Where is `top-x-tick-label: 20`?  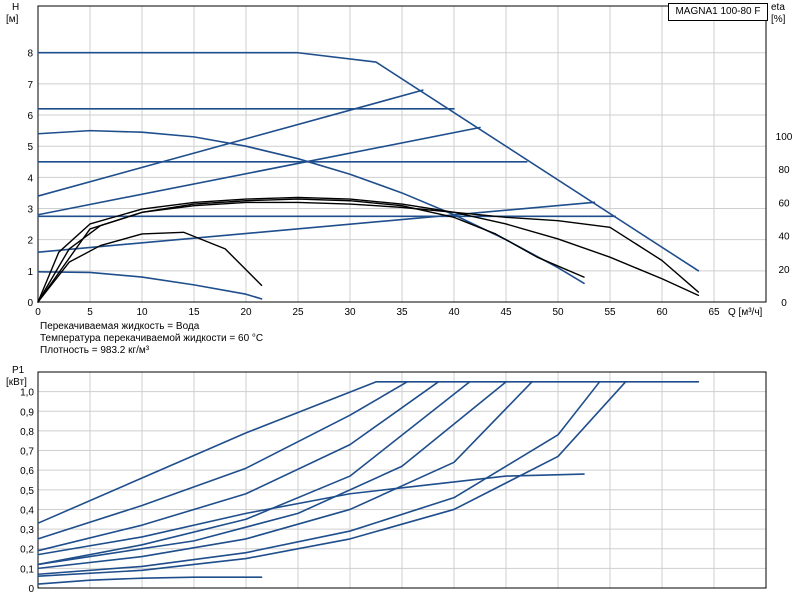
top-x-tick-label: 20 is located at coordinates (246, 312).